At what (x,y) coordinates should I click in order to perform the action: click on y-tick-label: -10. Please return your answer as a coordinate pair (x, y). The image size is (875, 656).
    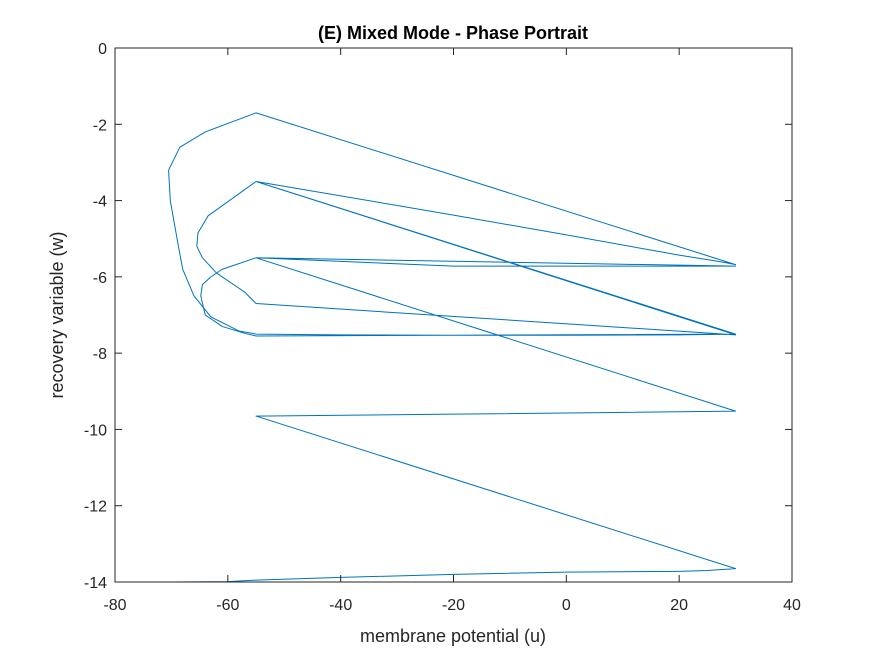
    Looking at the image, I should click on (95, 430).